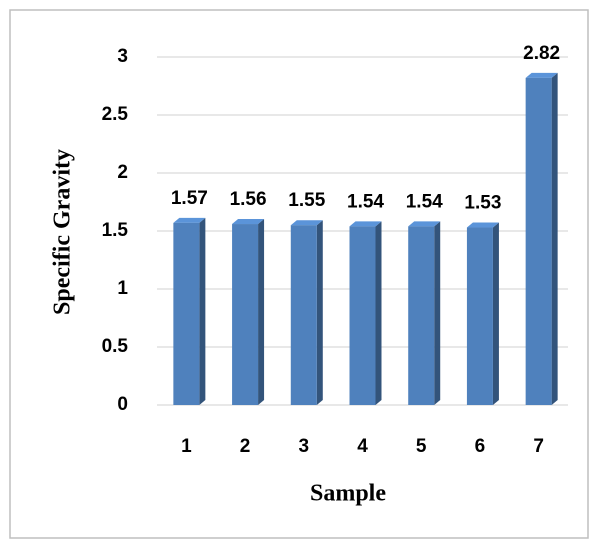 Image resolution: width=600 pixels, height=550 pixels. Describe the element at coordinates (541, 53) in the screenshot. I see `value-label: 2.82` at that location.